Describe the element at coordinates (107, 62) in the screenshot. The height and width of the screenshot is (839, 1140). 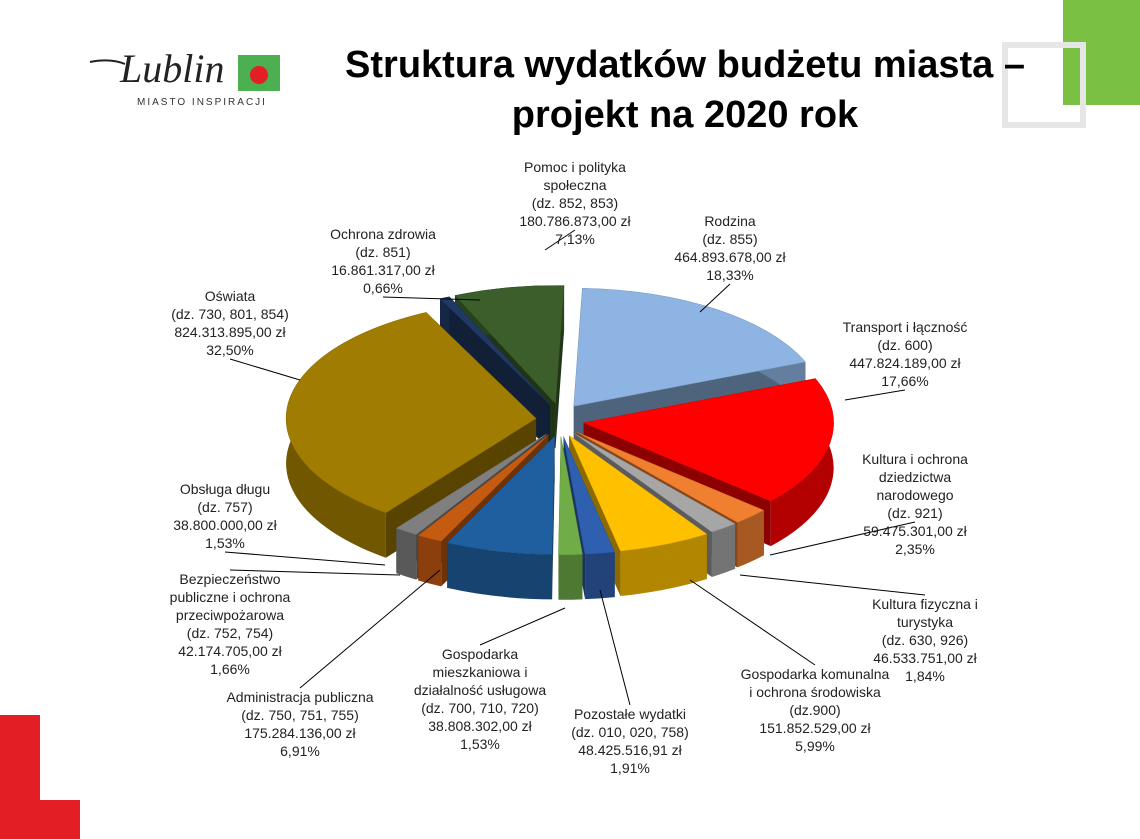
I see `logo-swash` at that location.